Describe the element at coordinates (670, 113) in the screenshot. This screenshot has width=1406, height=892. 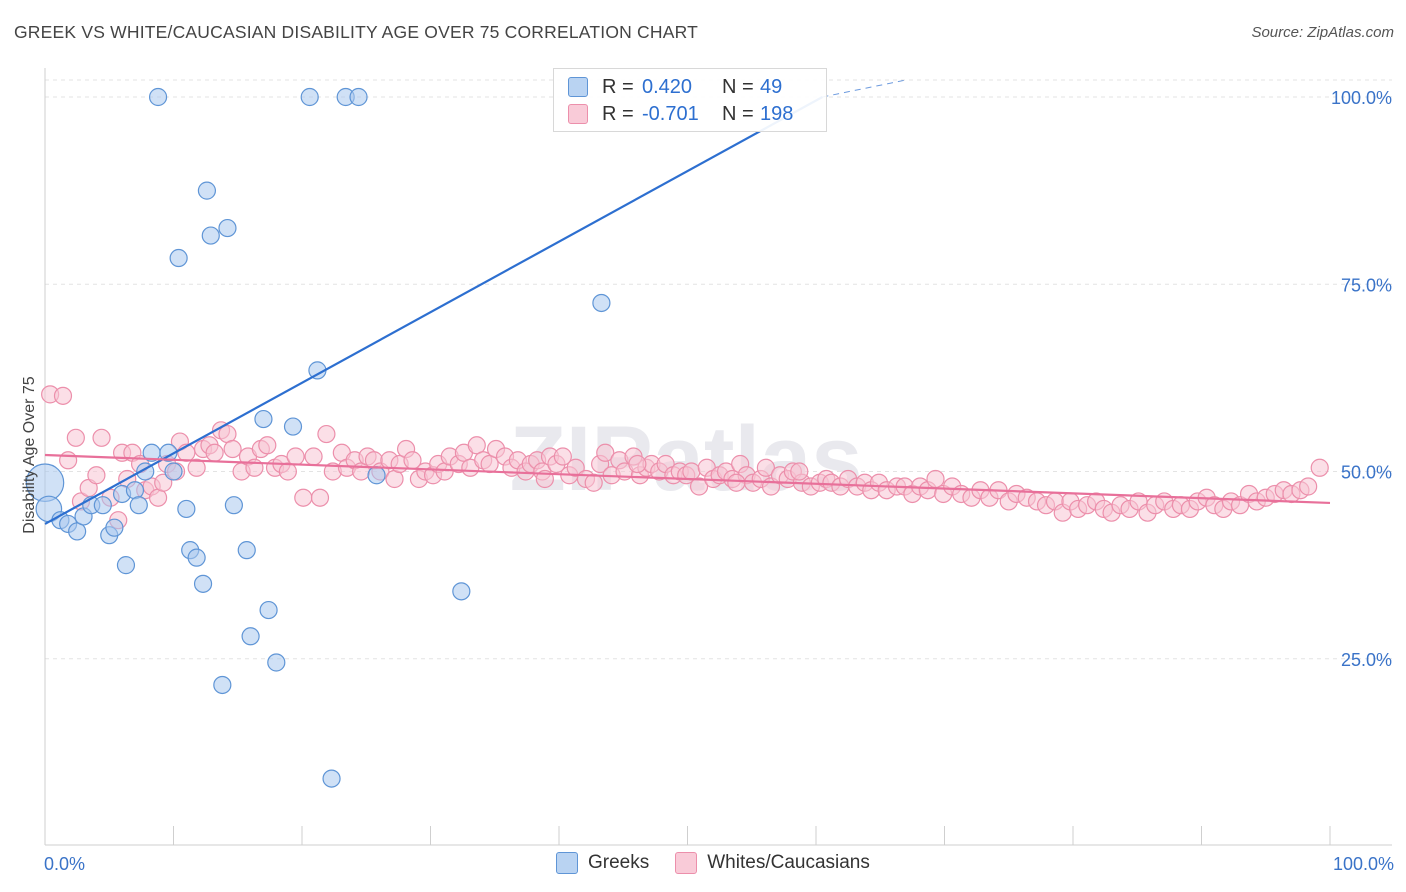
I see `legend-r-value: -0.701` at that location.